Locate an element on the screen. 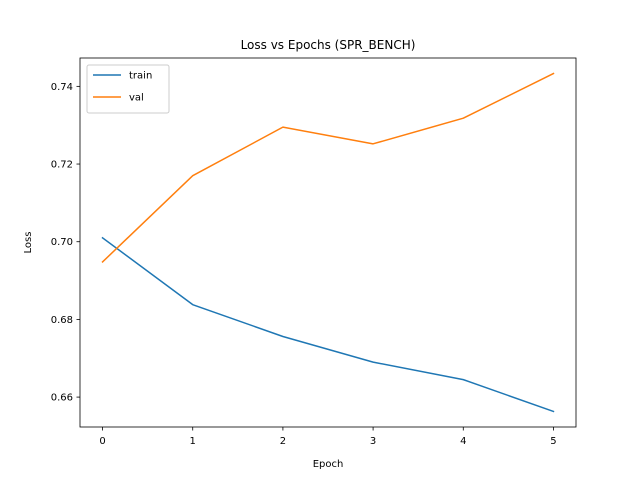  y-axis-label: Loss is located at coordinates (28, 243).